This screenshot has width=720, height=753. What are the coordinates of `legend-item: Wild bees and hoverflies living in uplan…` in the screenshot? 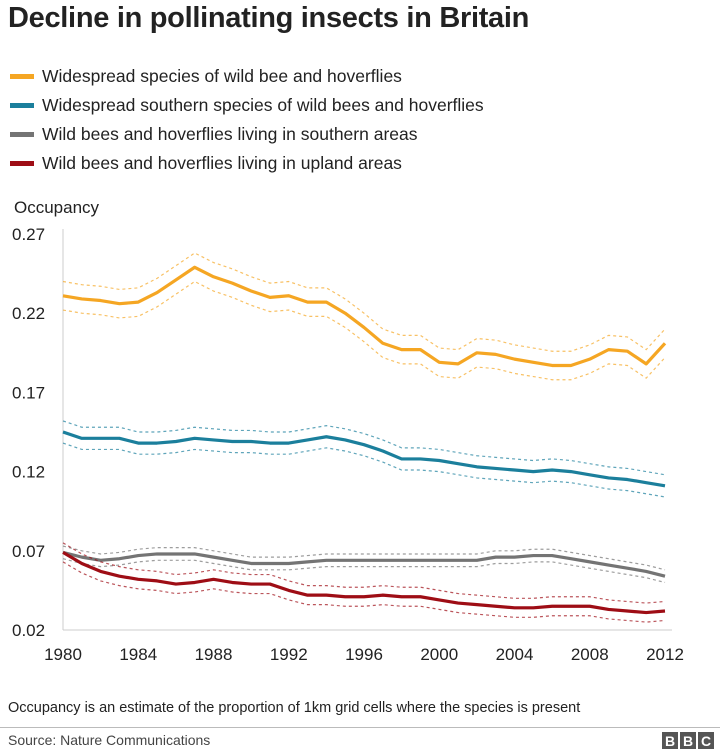 It's located at (247, 163).